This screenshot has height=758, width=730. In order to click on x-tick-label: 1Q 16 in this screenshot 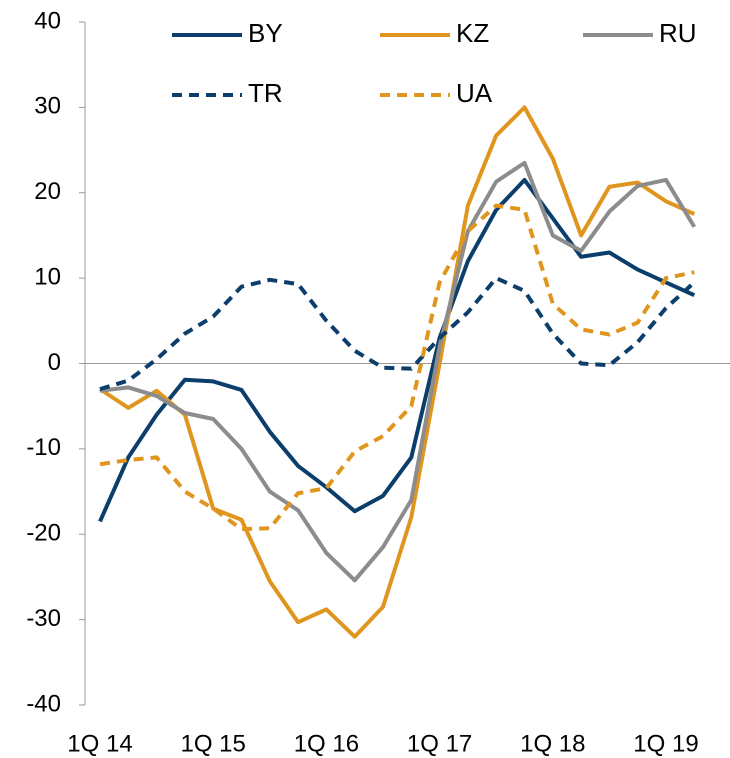, I will do `click(326, 743)`.